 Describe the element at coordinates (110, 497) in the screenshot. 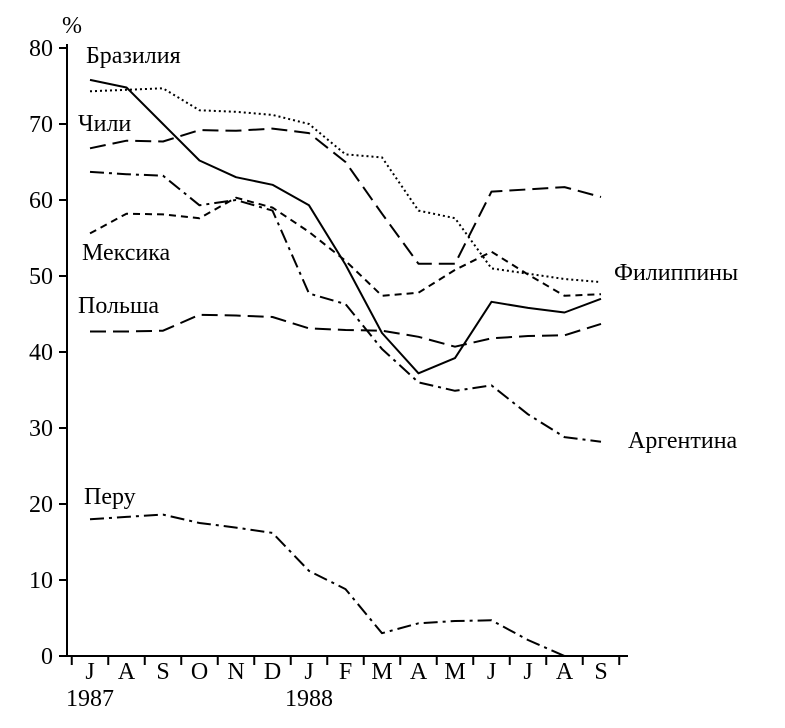

I see `series-label-6: Перу` at that location.